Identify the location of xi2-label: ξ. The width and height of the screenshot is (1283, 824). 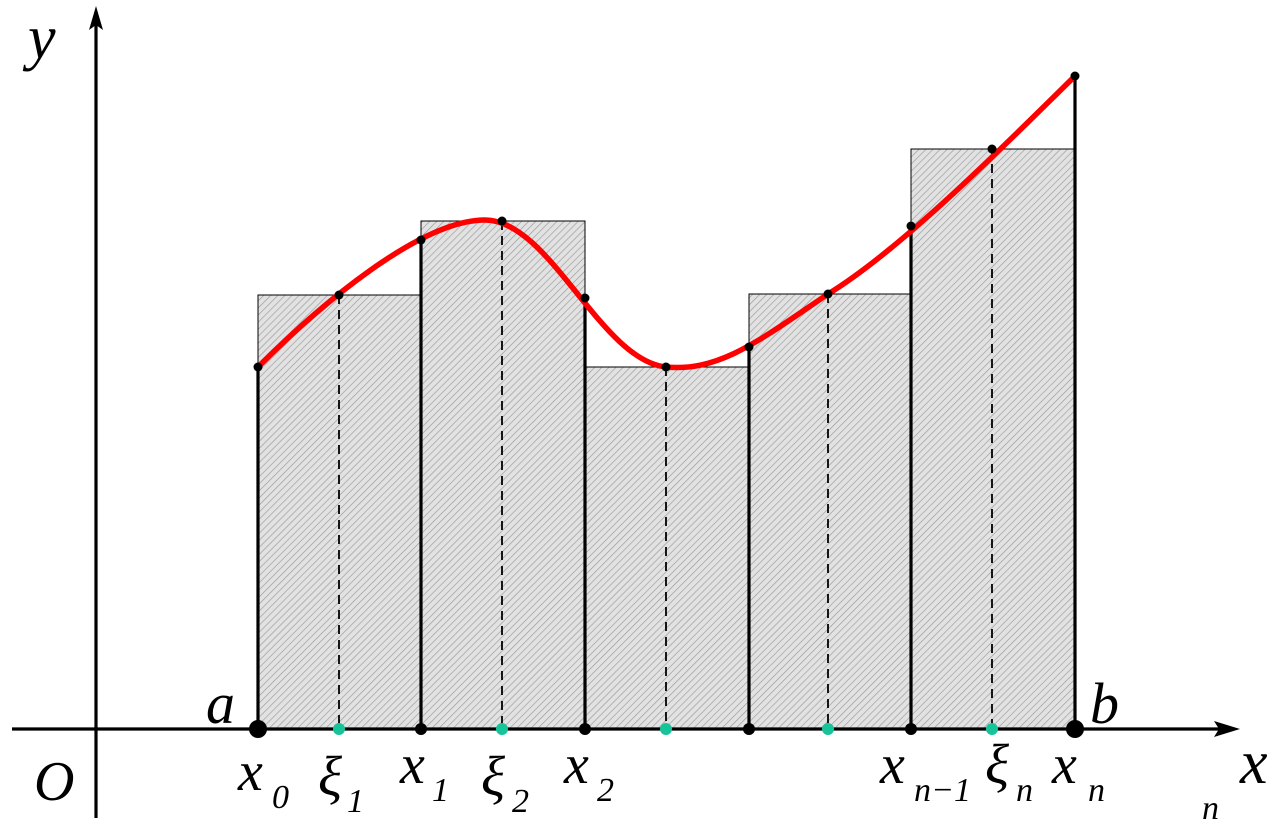
(493, 777).